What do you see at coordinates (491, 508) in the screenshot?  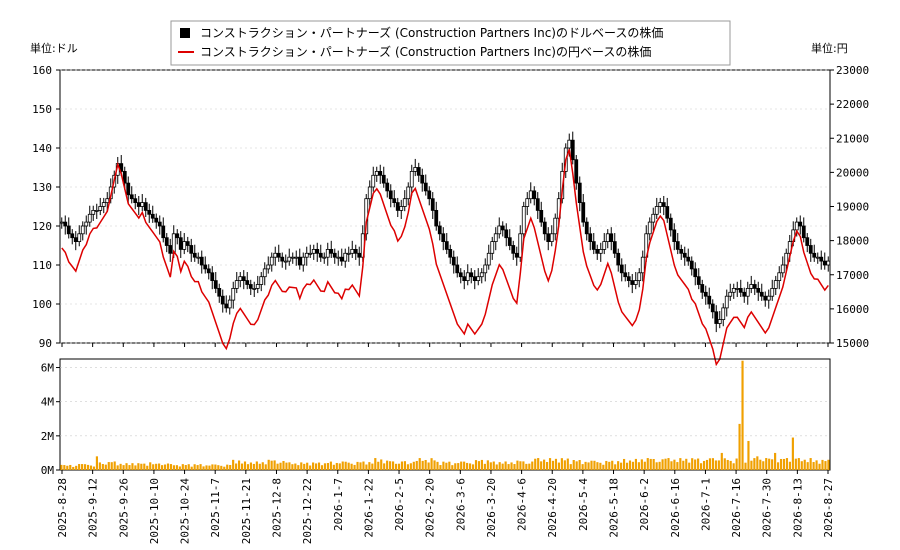 I see `x-tick-label: 2026-3-20` at bounding box center [491, 508].